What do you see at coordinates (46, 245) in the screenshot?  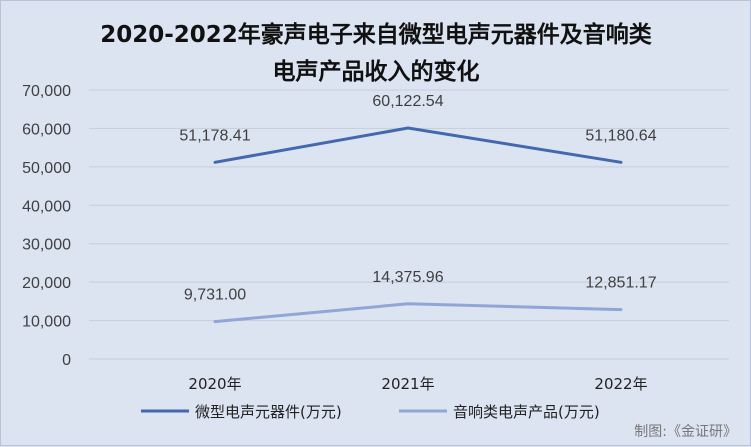 I see `y-tick-label: 30,000` at bounding box center [46, 245].